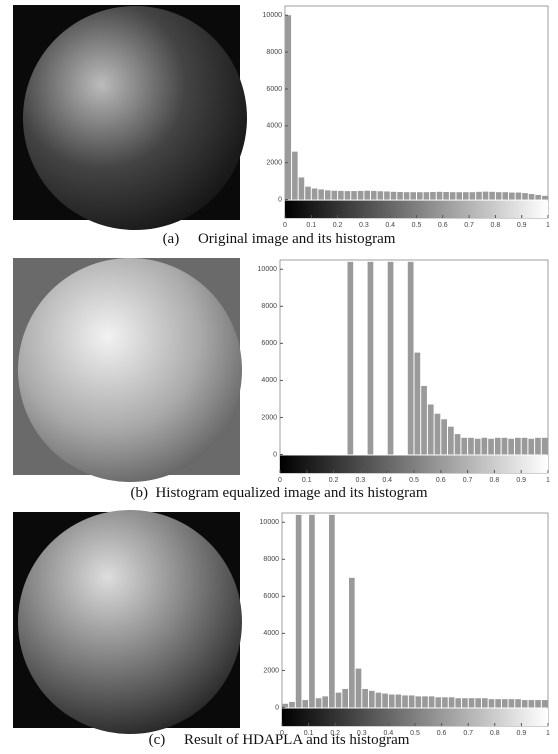 The height and width of the screenshot is (754, 558). Describe the element at coordinates (127, 370) in the screenshot. I see `image-b` at that location.